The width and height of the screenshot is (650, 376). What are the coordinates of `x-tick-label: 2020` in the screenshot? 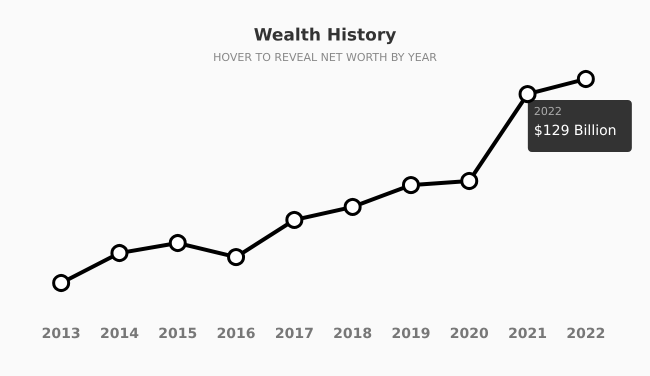 It's located at (469, 334).